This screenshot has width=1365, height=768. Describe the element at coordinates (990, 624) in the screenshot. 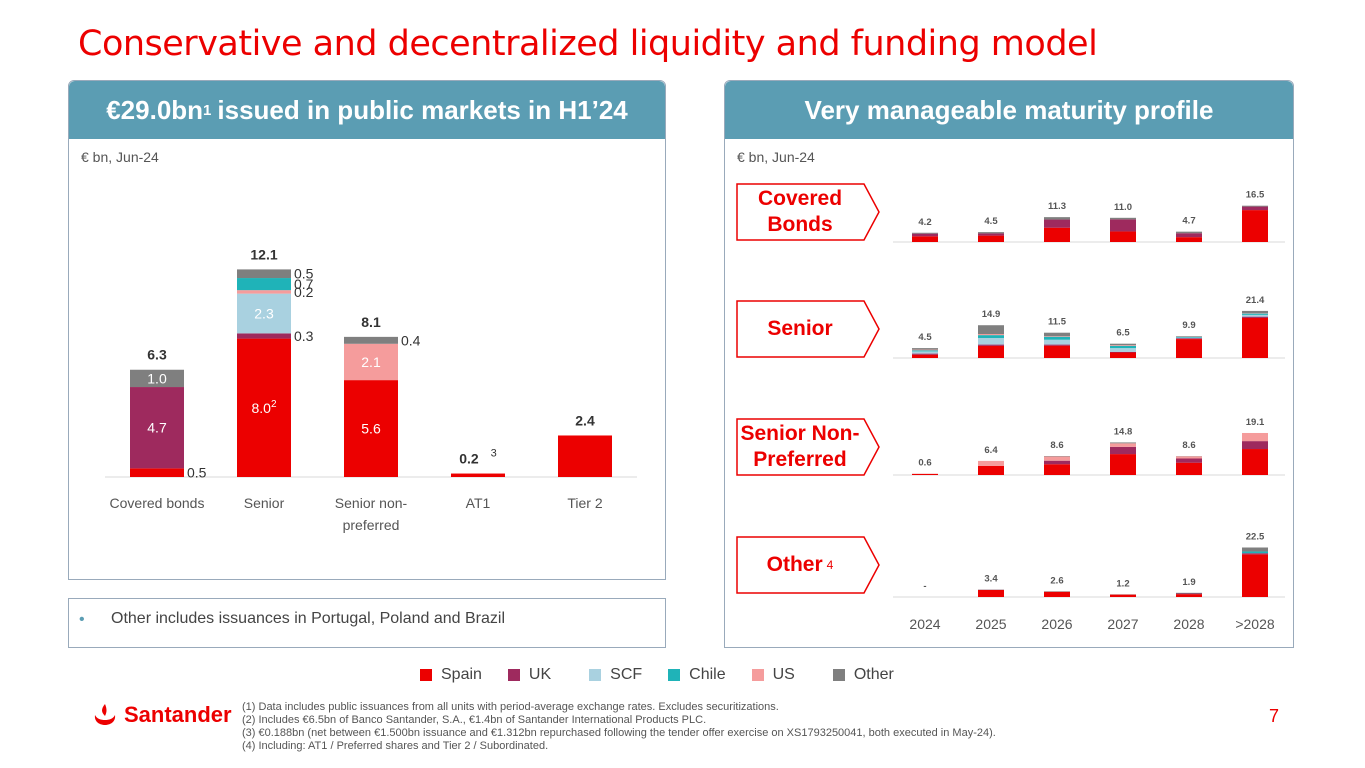

I see `x-tick-label: 2025` at that location.